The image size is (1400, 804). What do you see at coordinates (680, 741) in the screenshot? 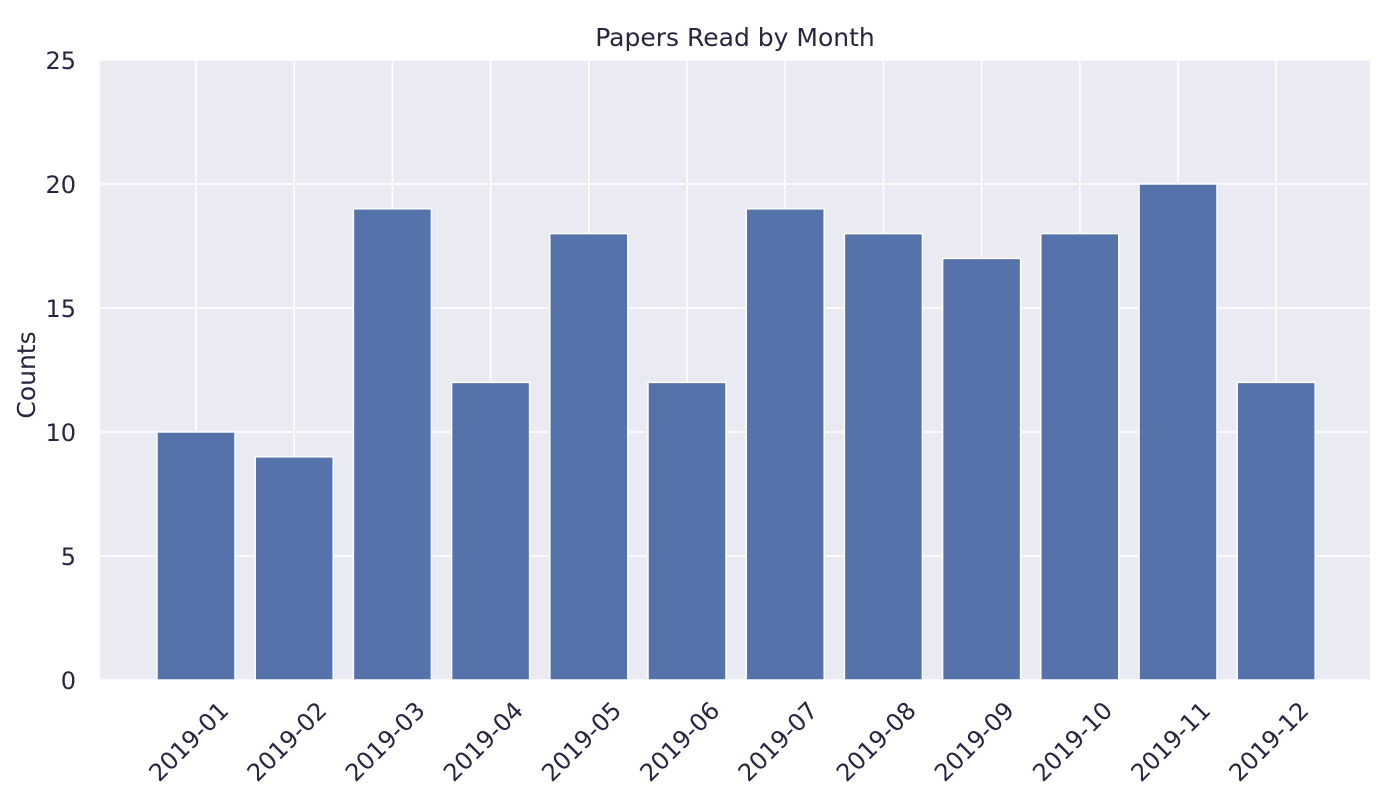
I see `x-tick-label: 2019-06` at bounding box center [680, 741].